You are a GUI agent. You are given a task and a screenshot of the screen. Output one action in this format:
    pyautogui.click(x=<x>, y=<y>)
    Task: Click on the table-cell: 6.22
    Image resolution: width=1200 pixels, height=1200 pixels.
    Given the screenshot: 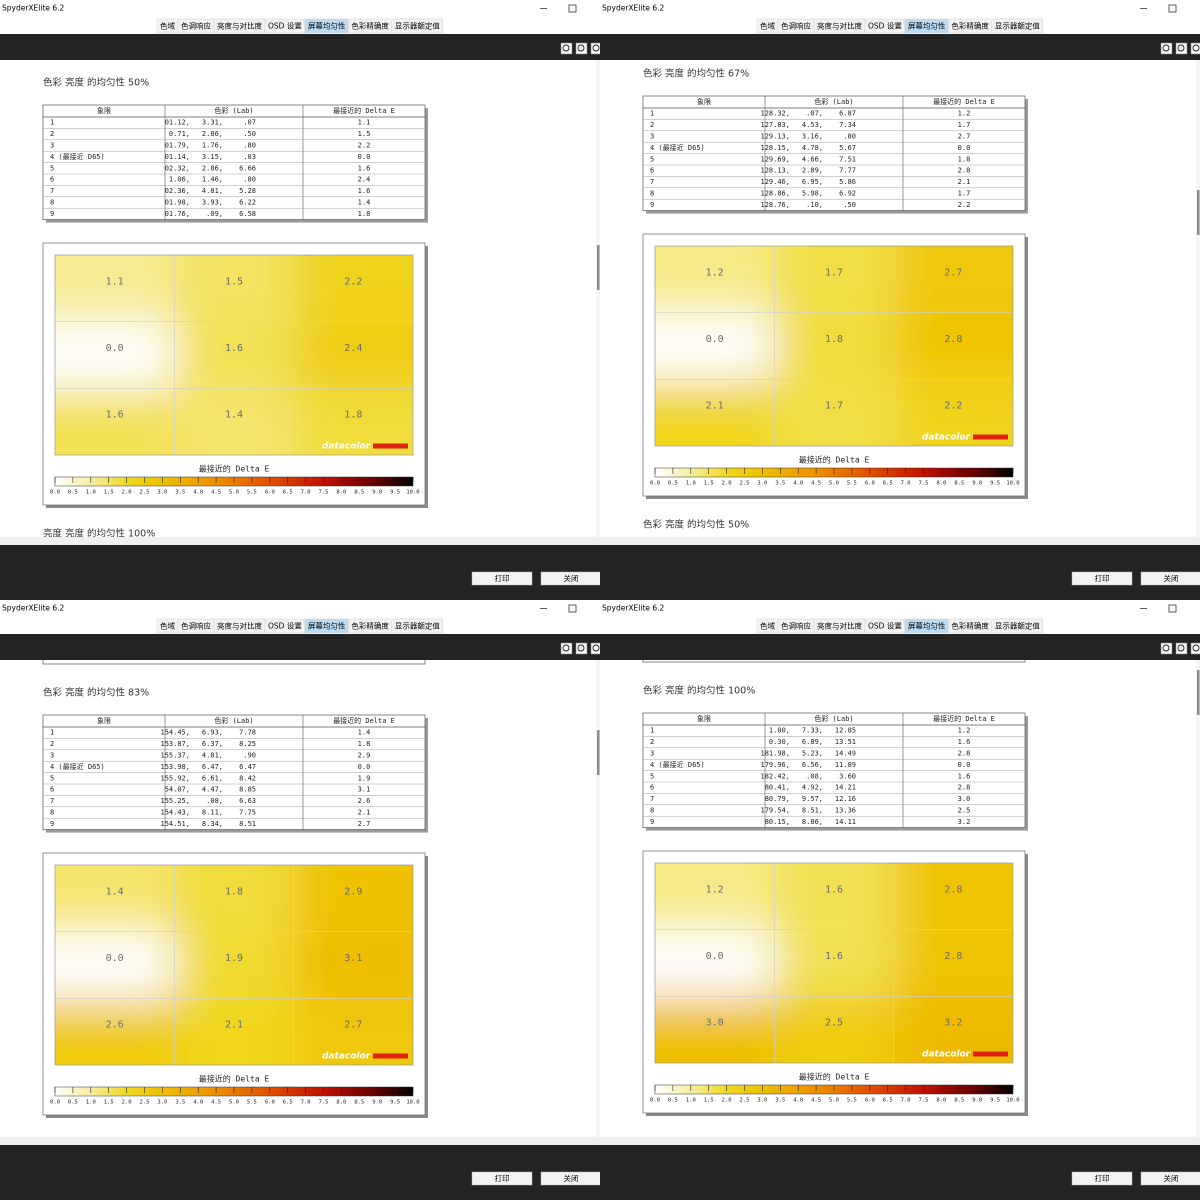 What is the action you would take?
    pyautogui.click(x=247, y=203)
    